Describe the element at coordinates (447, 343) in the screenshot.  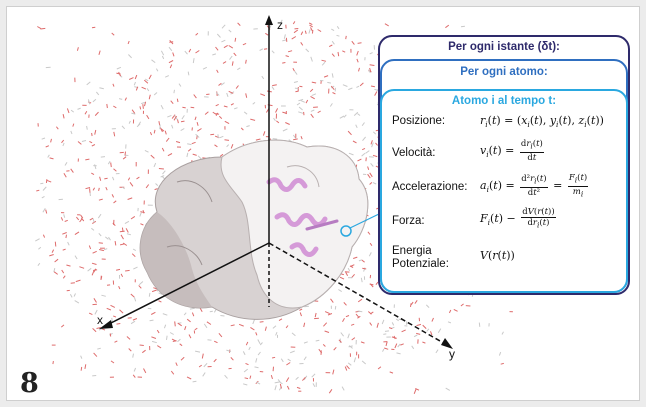
I see `y-axis-arrow` at that location.